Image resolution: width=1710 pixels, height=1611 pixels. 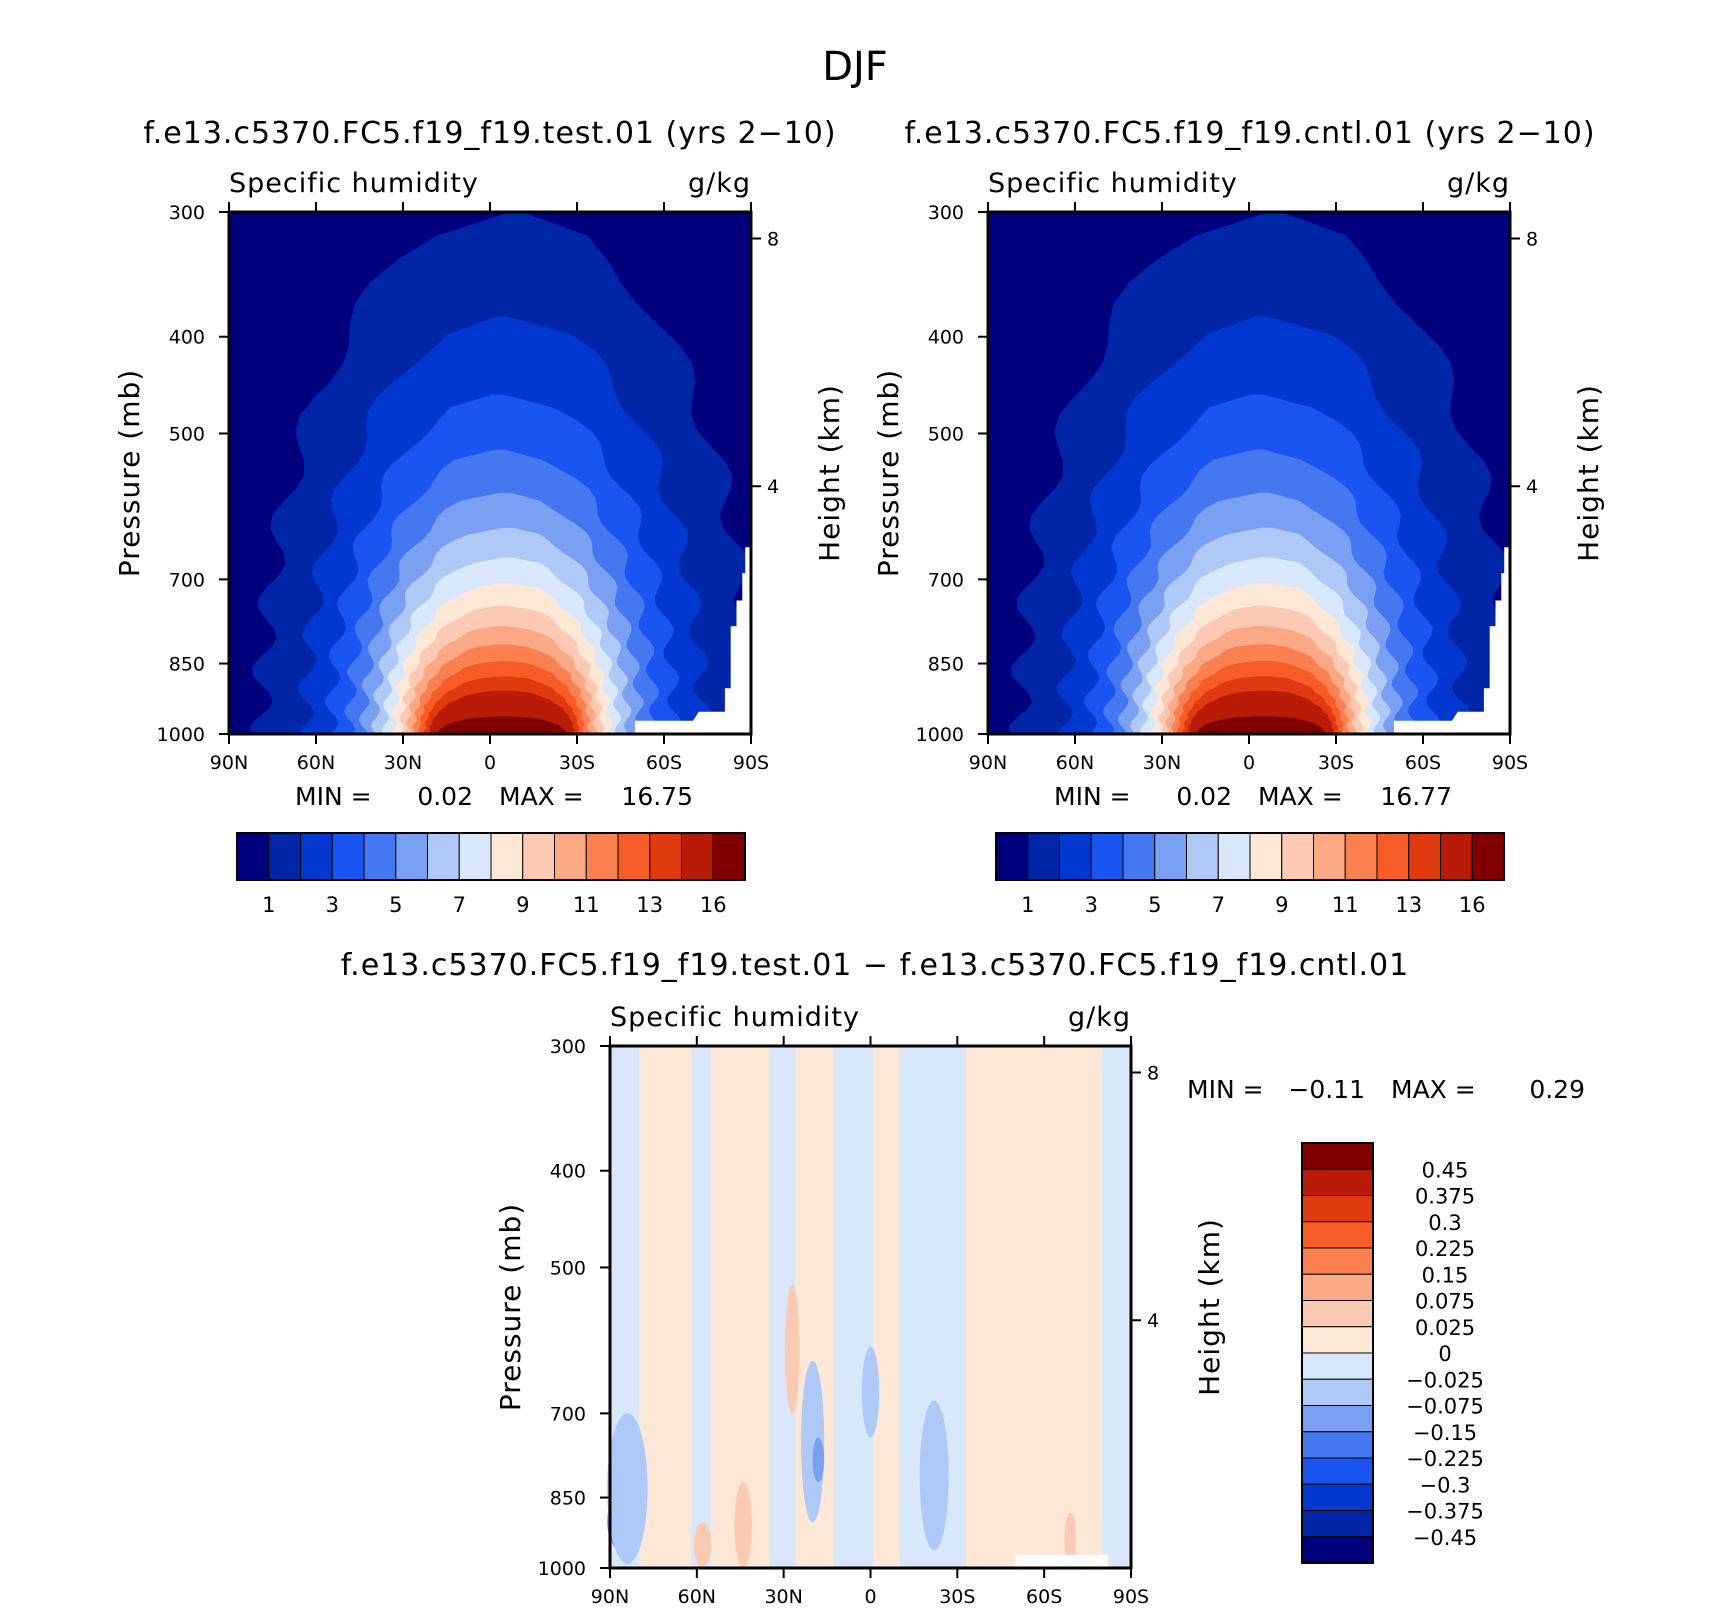 What do you see at coordinates (1027, 905) in the screenshot?
I see `colorbar-label: 1` at bounding box center [1027, 905].